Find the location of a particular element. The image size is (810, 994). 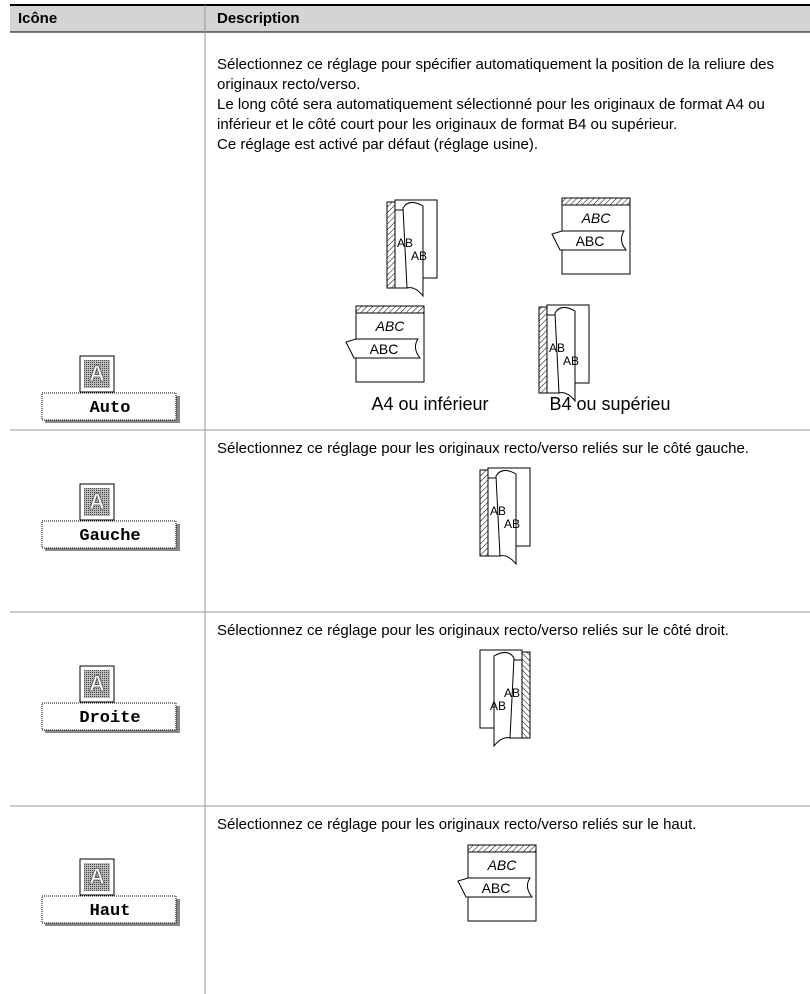

button-label: Auto is located at coordinates (110, 408).